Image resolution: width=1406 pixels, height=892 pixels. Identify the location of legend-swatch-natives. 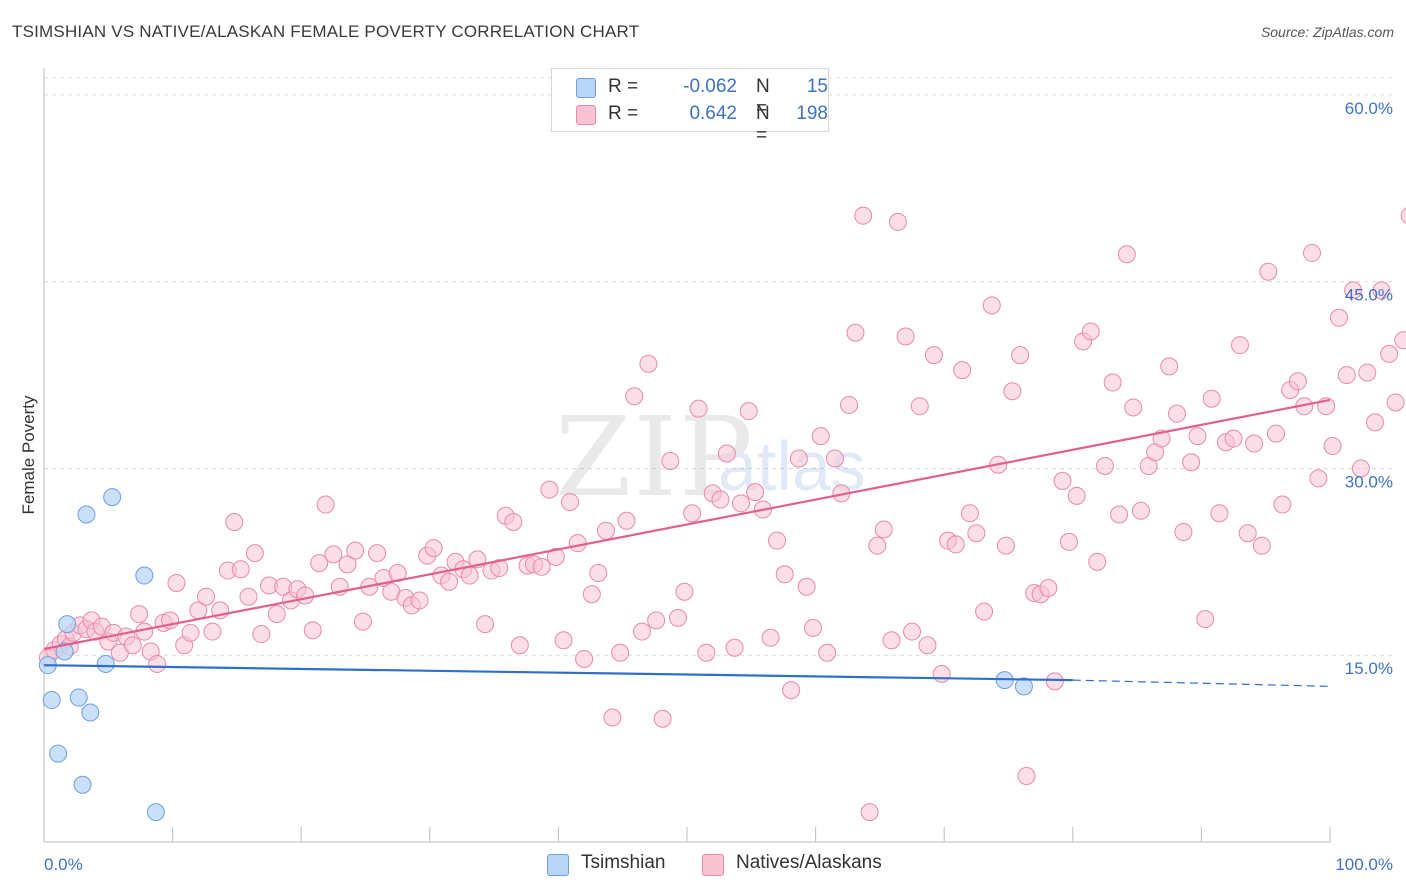
(586, 115).